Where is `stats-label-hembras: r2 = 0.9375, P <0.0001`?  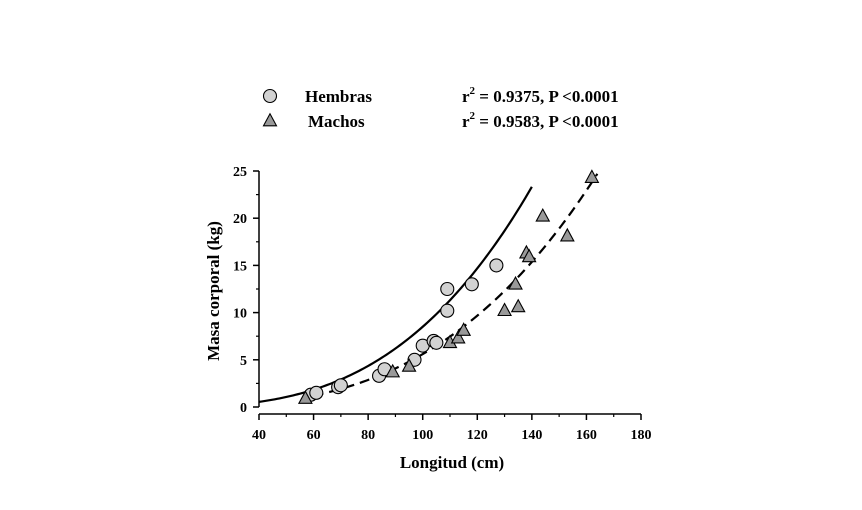
stats-label-hembras: r2 = 0.9375, P <0.0001 is located at coordinates (540, 95).